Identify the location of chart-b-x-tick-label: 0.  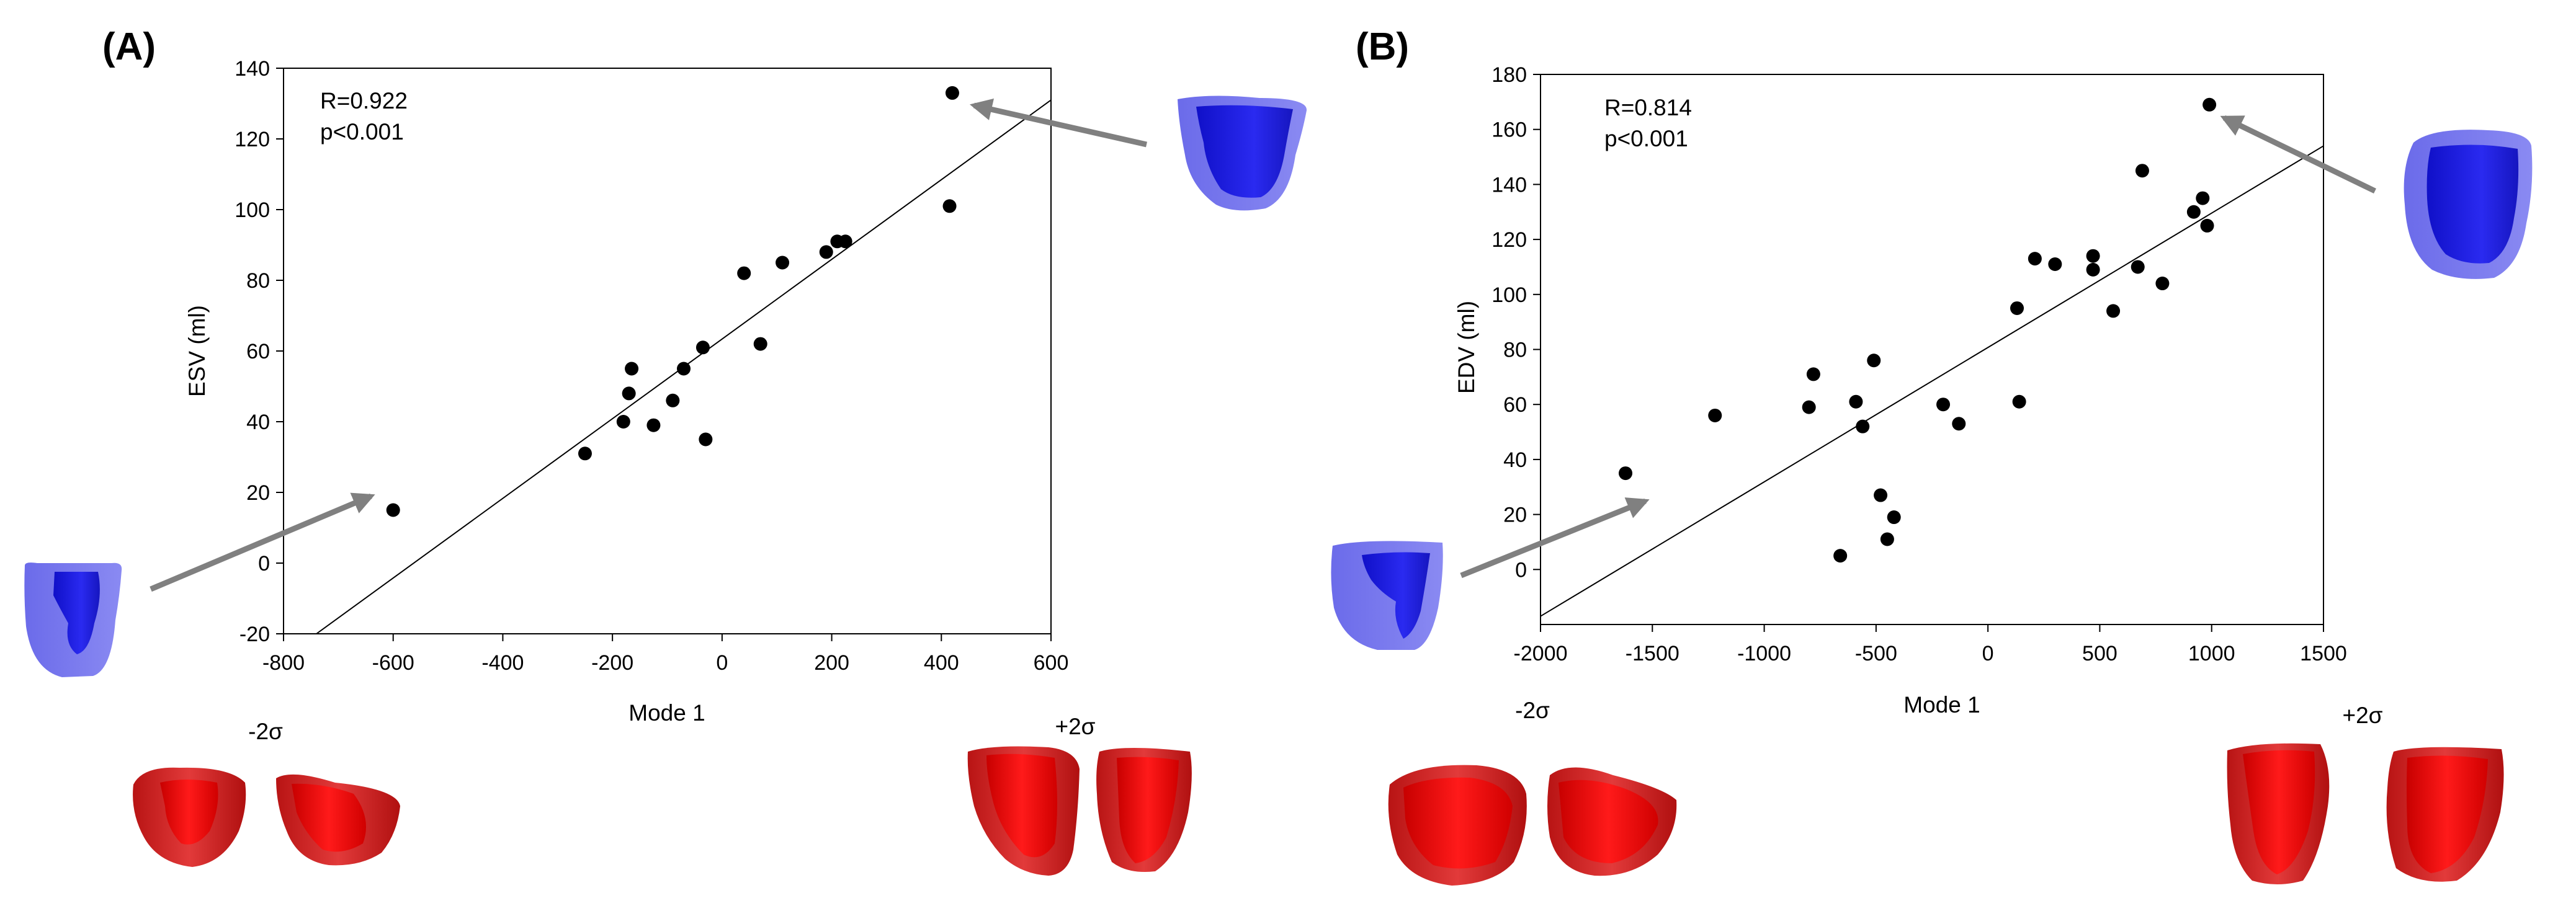
(1988, 653).